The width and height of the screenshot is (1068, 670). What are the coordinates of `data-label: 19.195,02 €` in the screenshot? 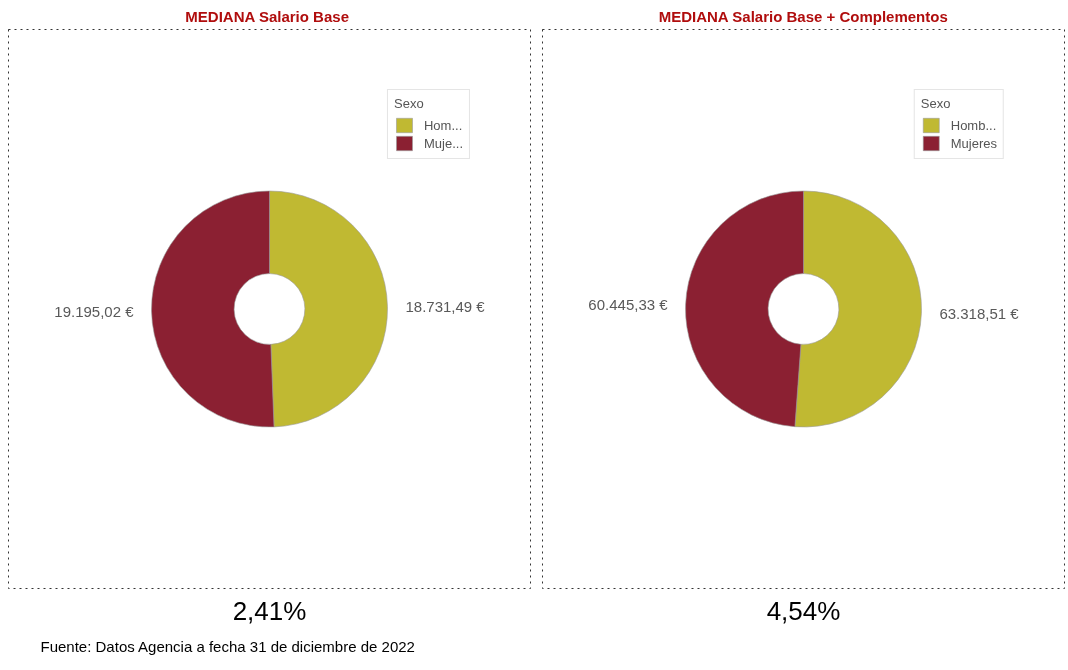 It's located at (94, 312).